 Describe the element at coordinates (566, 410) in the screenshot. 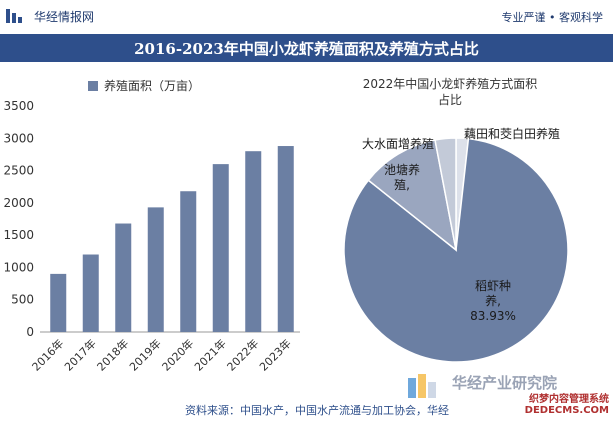

I see `stamp-line-2: DEDECMS.COM` at that location.